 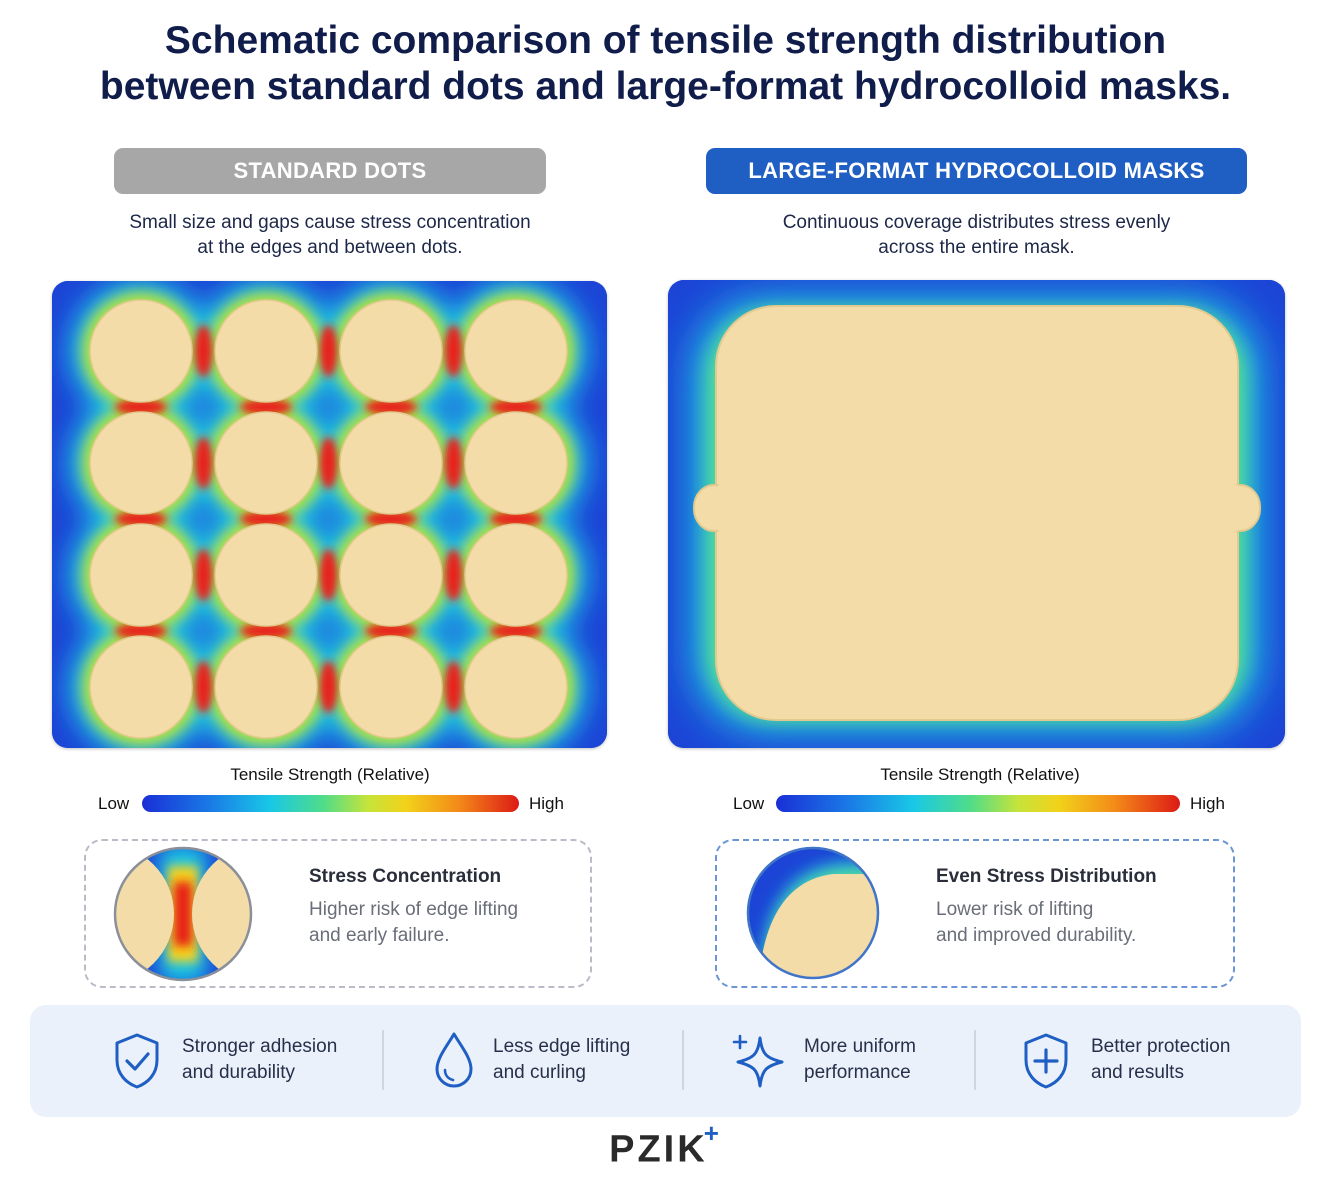 I want to click on benefits-bar, so click(x=665, y=1061).